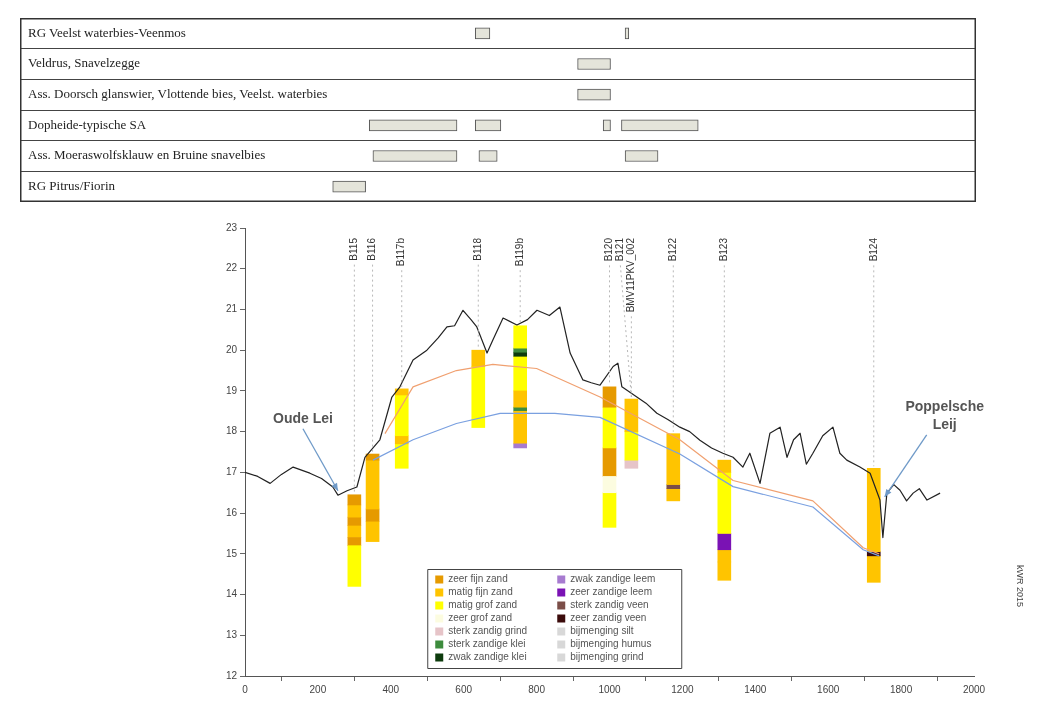 This screenshot has height=722, width=1037. Describe the element at coordinates (519, 252) in the screenshot. I see `annotation: B119b` at that location.